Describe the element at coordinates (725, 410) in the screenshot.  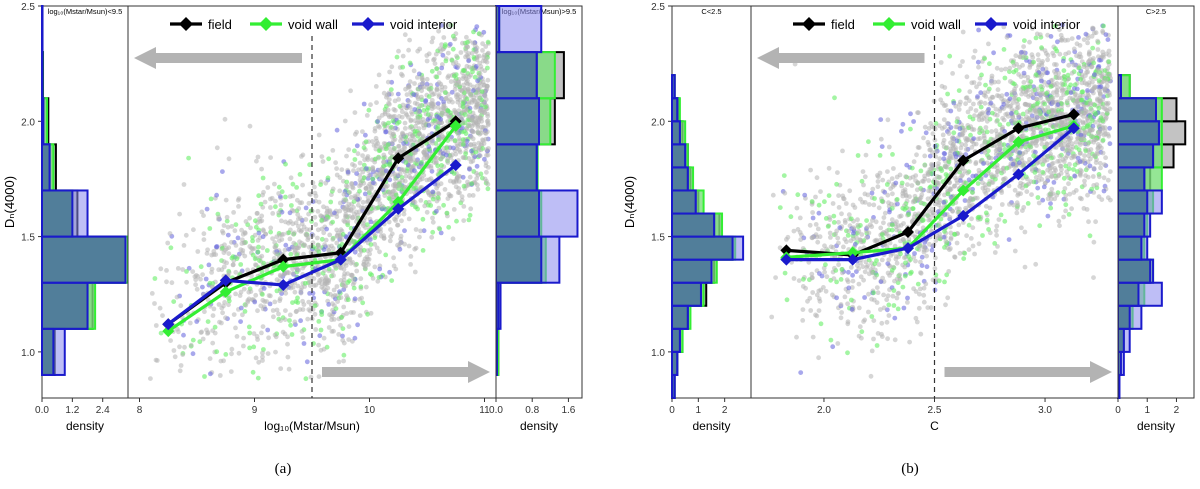
I see `x-tick-label: 2` at that location.